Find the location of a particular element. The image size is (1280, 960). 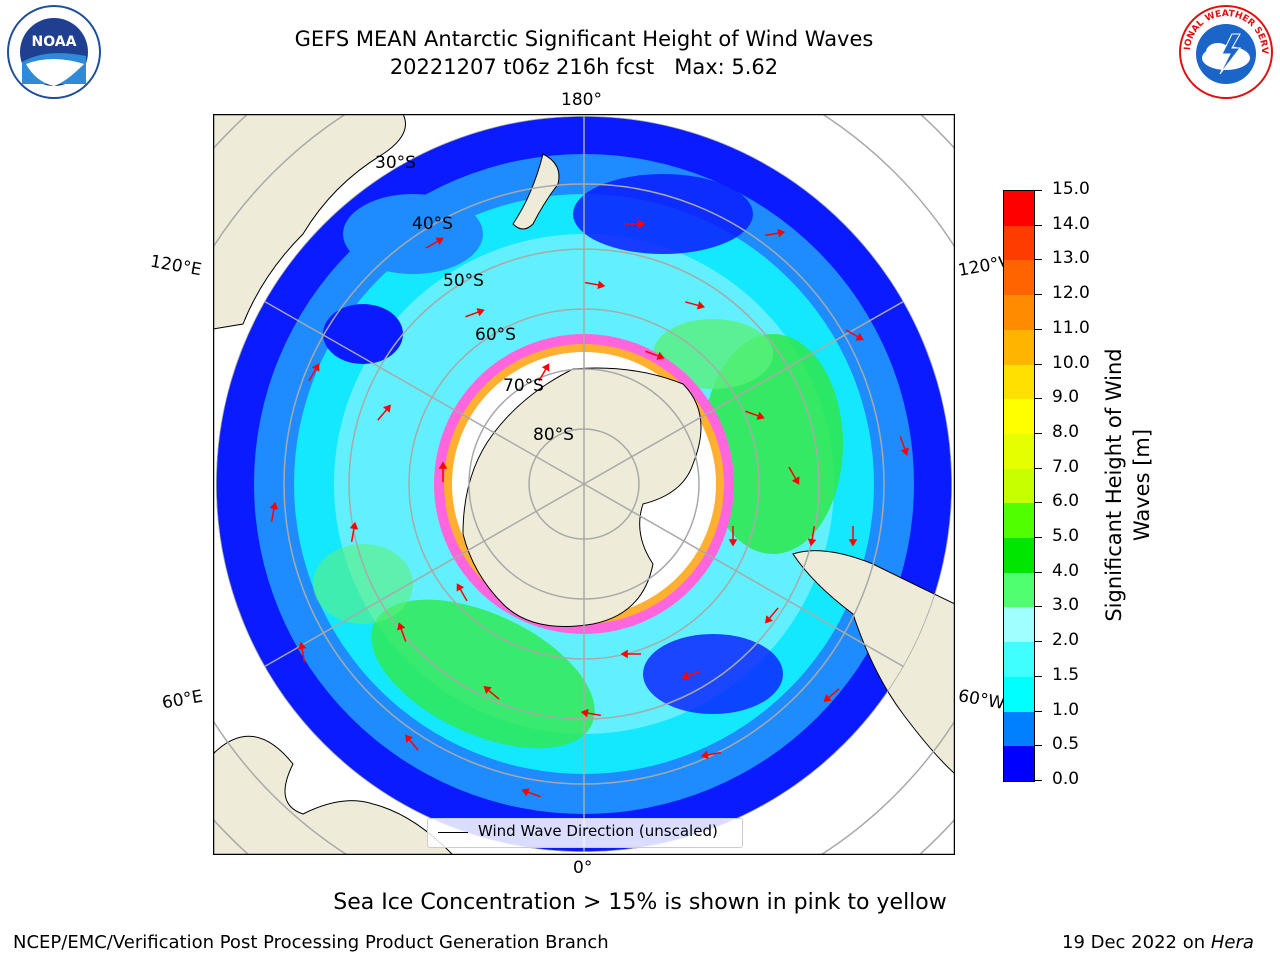

lat-label-80s: 80°S is located at coordinates (553, 435).